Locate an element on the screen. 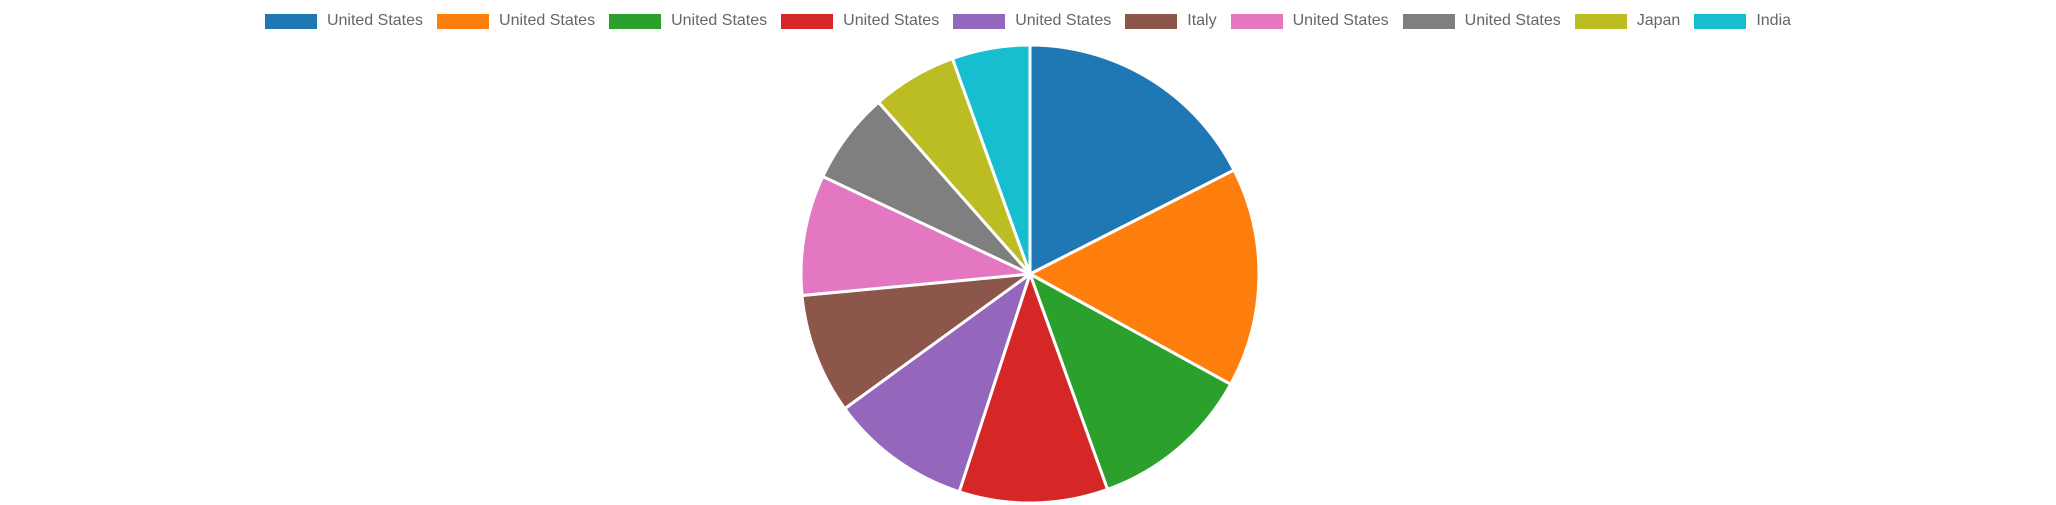  legend-label: Japan is located at coordinates (1658, 20).